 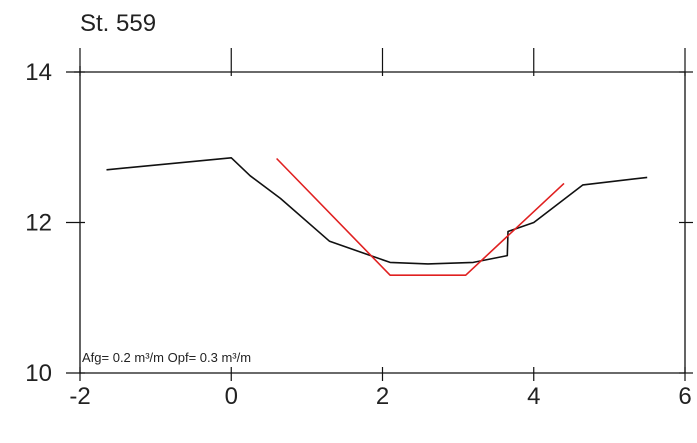 What do you see at coordinates (382, 396) in the screenshot?
I see `x-tick-label: 2` at bounding box center [382, 396].